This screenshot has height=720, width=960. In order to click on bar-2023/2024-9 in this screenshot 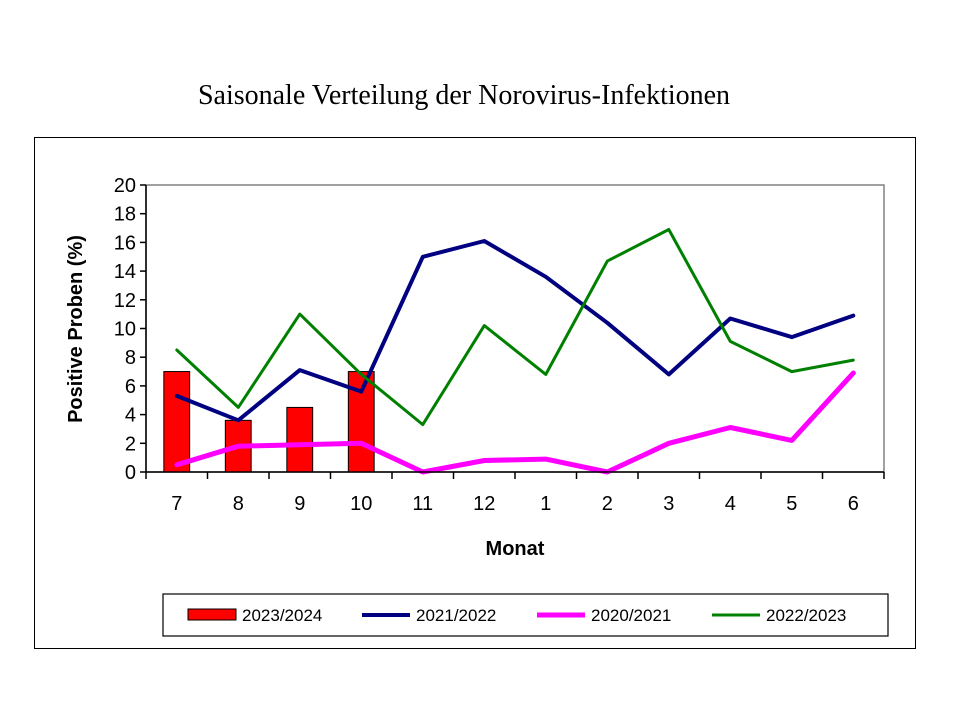, I will do `click(300, 439)`.